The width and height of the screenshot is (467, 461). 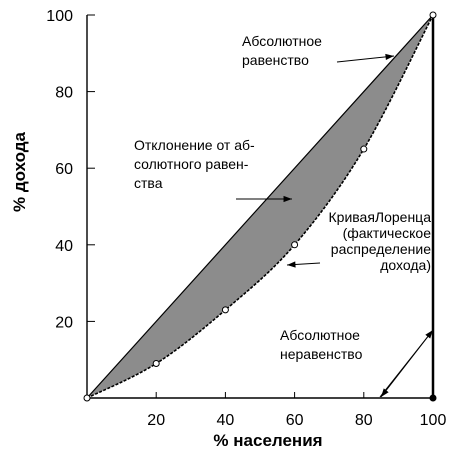 What do you see at coordinates (64, 169) in the screenshot?
I see `y-tick-label: 60` at bounding box center [64, 169].